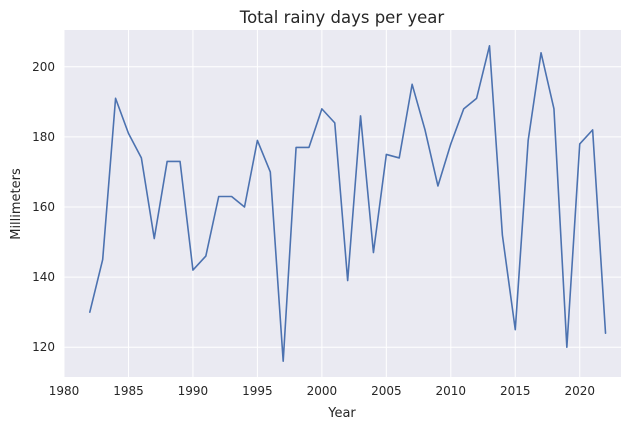  Describe the element at coordinates (43, 277) in the screenshot. I see `y-tick-label: 140` at that location.